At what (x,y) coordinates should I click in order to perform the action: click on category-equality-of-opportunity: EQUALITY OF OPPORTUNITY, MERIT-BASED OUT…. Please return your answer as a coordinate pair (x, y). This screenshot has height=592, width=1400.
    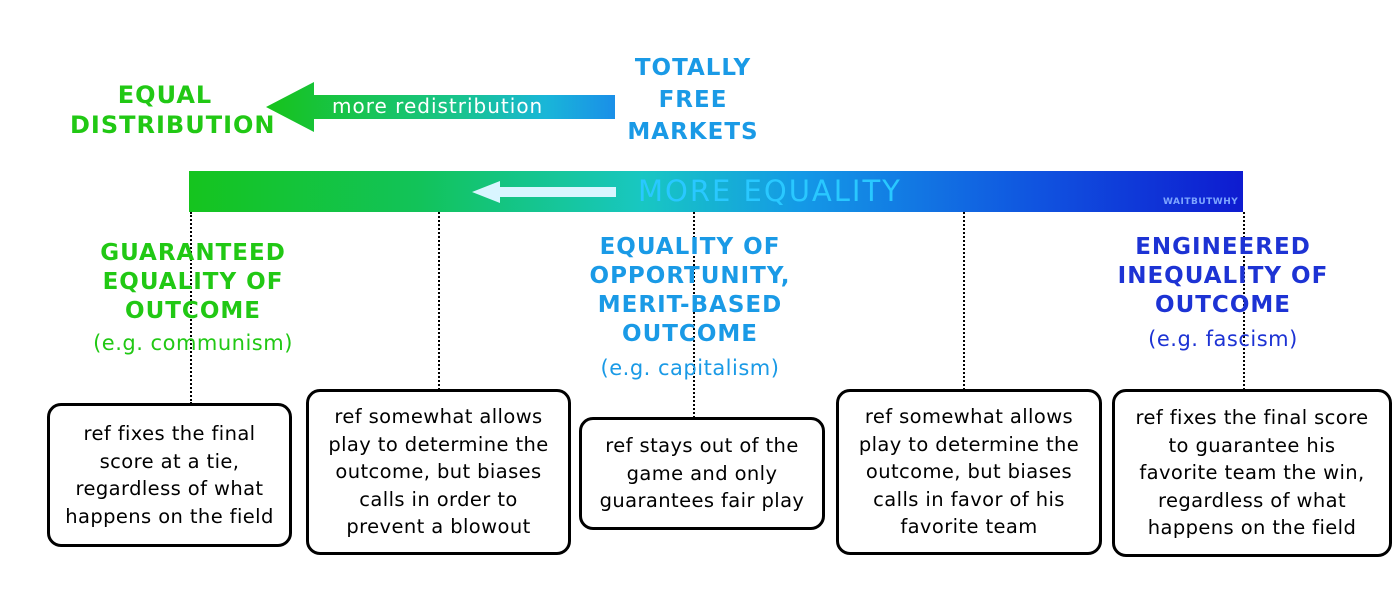
    Looking at the image, I should click on (690, 307).